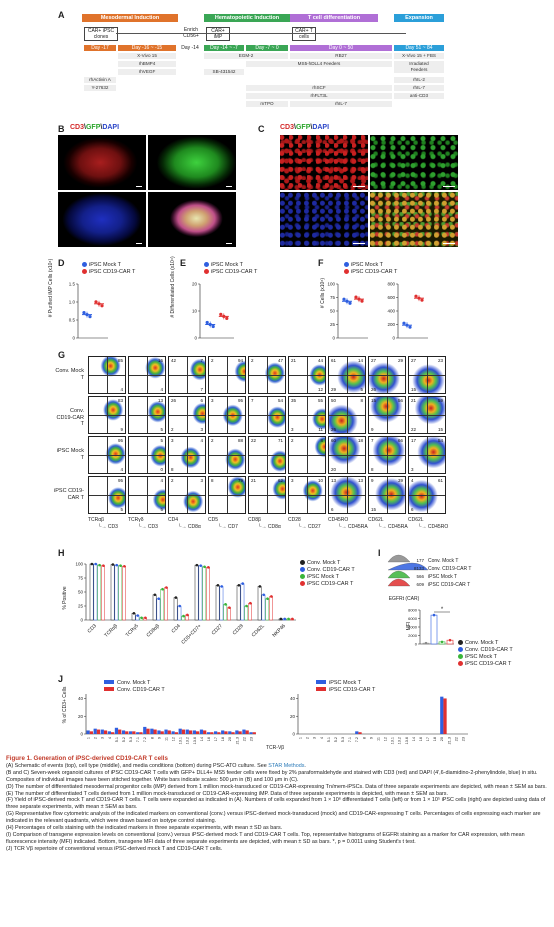 Image resolution: width=554 pixels, height=927 pixels. What do you see at coordinates (61, 679) in the screenshot?
I see `panel-label-j: J` at bounding box center [61, 679].